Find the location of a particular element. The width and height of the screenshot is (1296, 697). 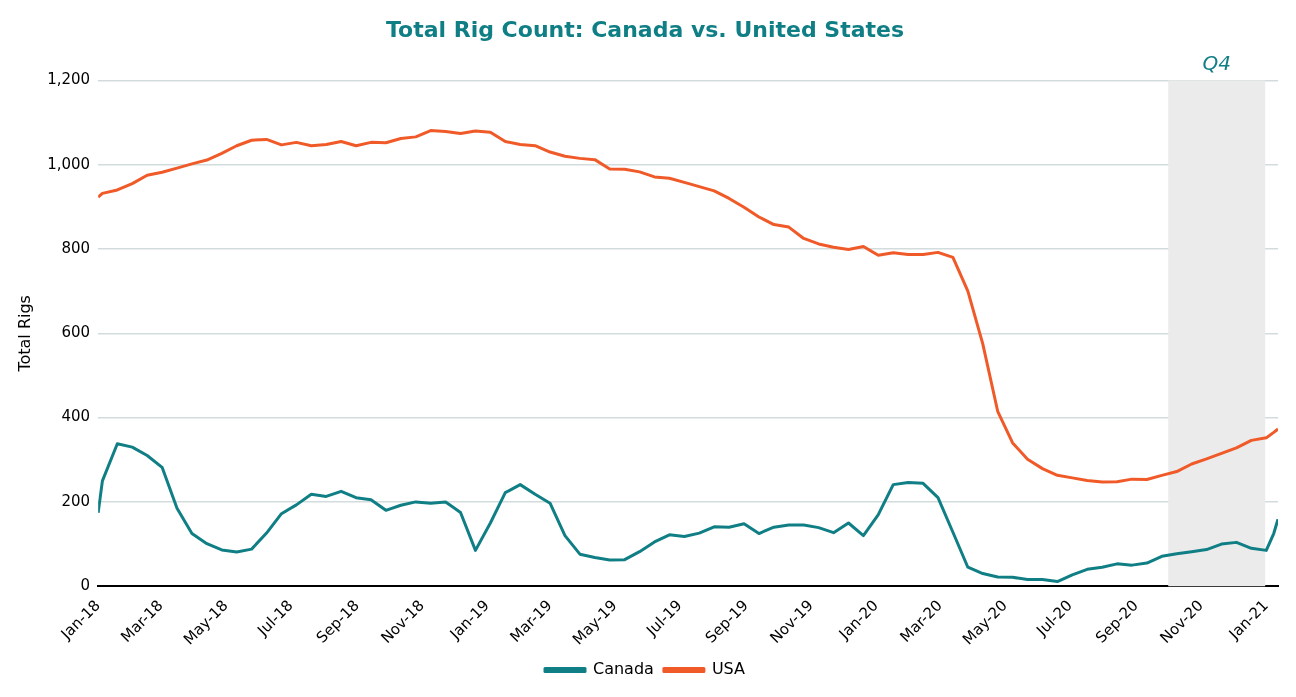

legend-label: USA is located at coordinates (728, 669).